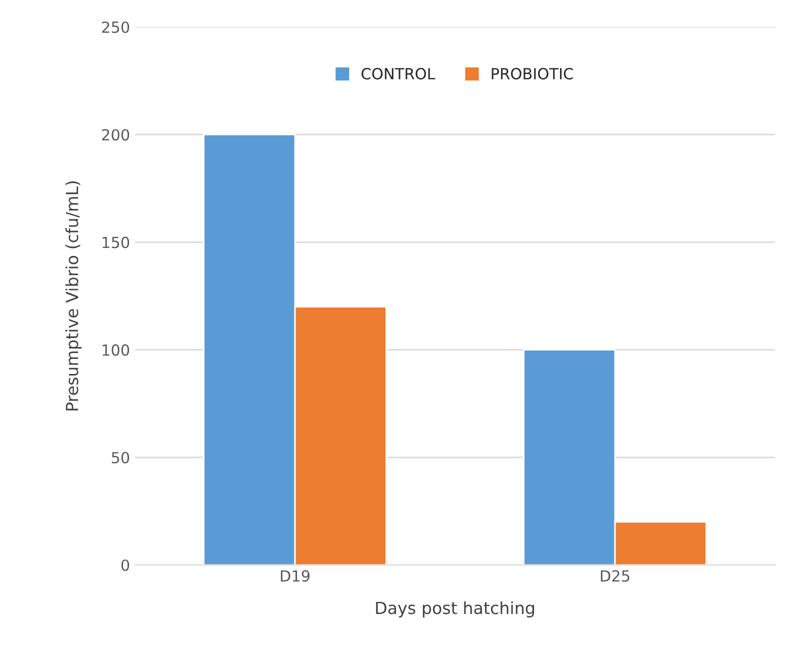 The width and height of the screenshot is (804, 655). What do you see at coordinates (455, 609) in the screenshot?
I see `x-axis-title: Days post hatching` at bounding box center [455, 609].